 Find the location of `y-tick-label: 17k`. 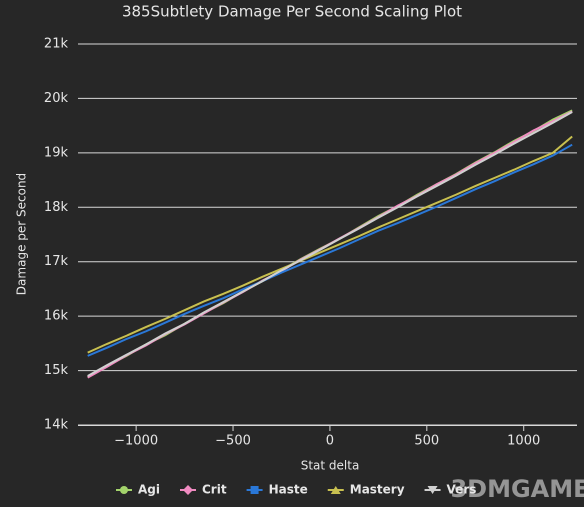

y-tick-label: 17k is located at coordinates (56, 261).